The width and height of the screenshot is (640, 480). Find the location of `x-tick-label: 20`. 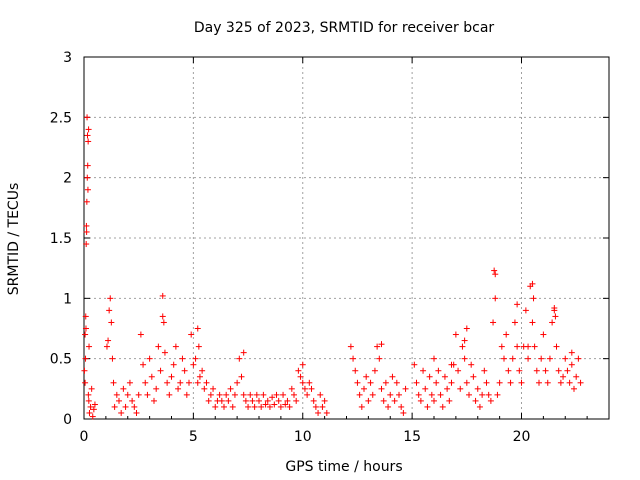

x-tick-label: 20 is located at coordinates (522, 437).